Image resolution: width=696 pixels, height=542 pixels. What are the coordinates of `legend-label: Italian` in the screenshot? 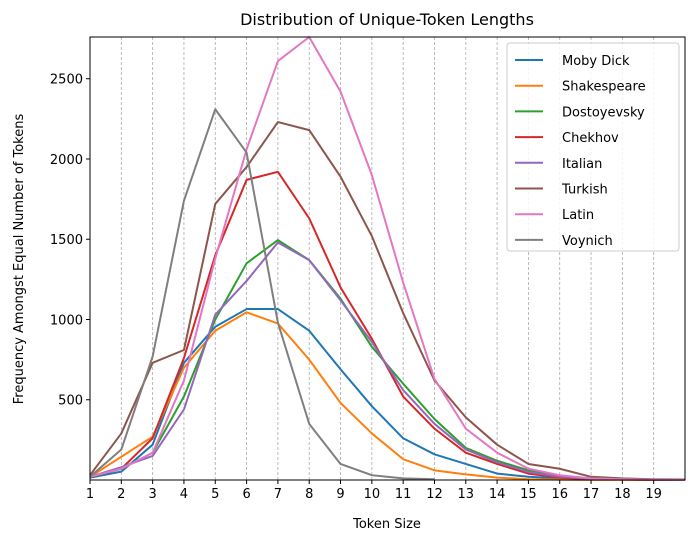 It's located at (582, 164).